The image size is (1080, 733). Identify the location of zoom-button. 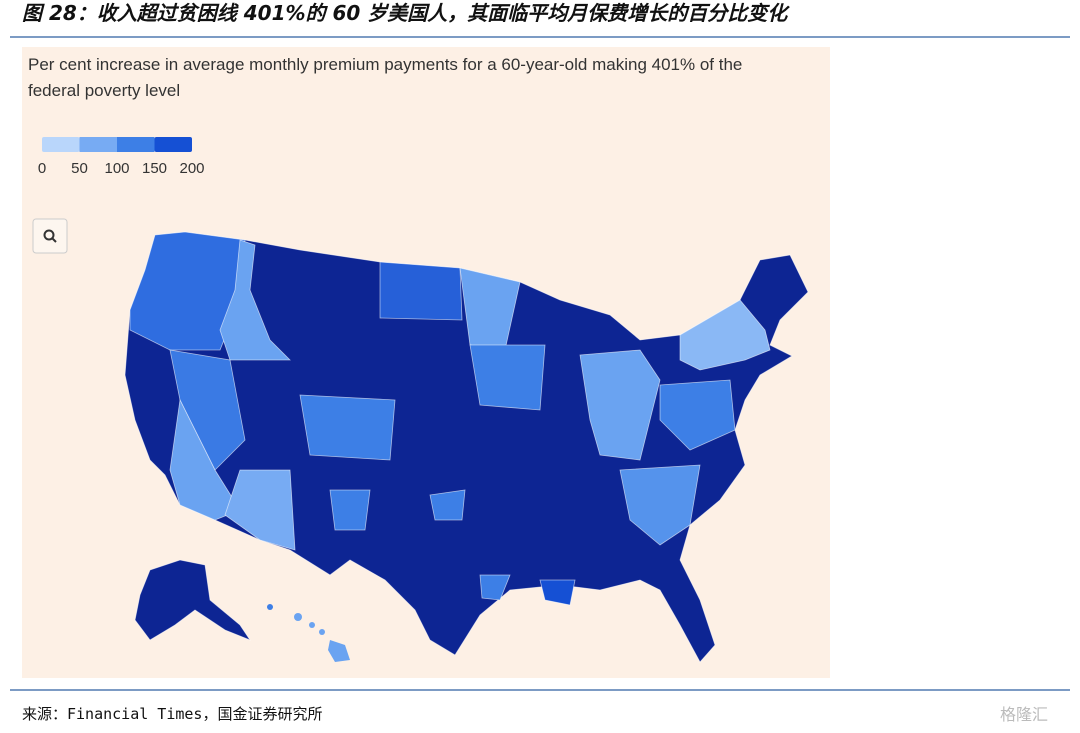
(50, 236).